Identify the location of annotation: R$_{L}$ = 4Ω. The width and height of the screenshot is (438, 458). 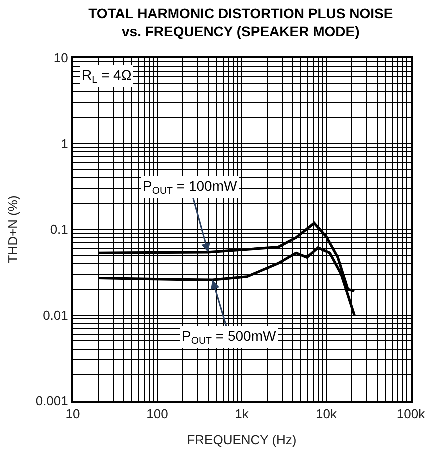
(107, 76).